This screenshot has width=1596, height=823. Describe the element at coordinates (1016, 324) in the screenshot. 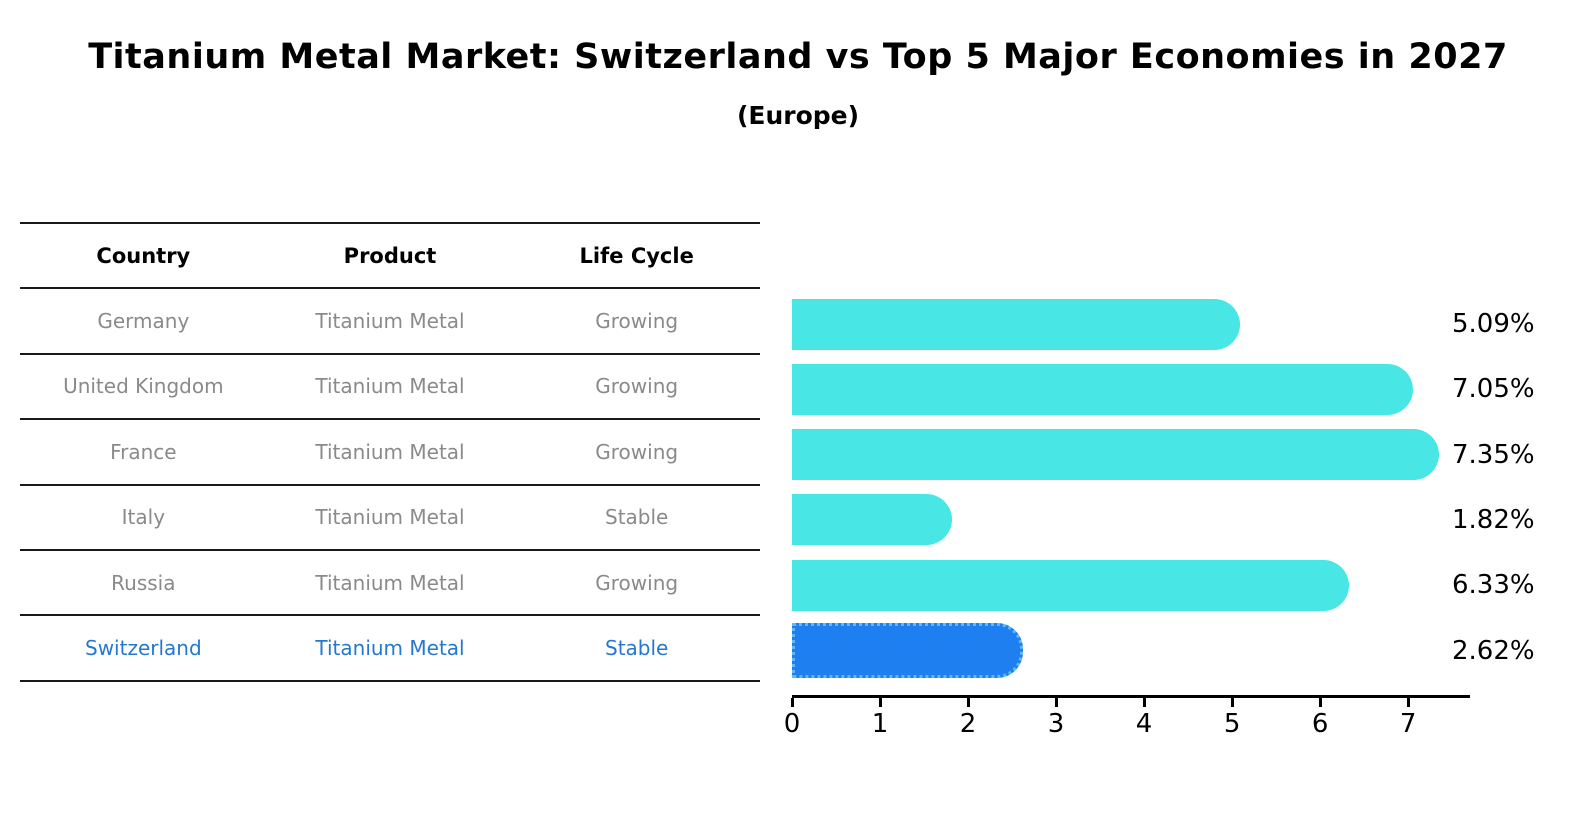

I see `bar-germany` at that location.